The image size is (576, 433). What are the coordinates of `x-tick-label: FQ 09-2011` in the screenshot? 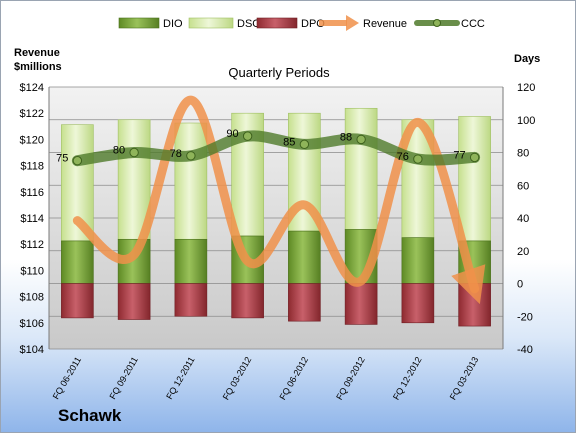 It's located at (124, 378).